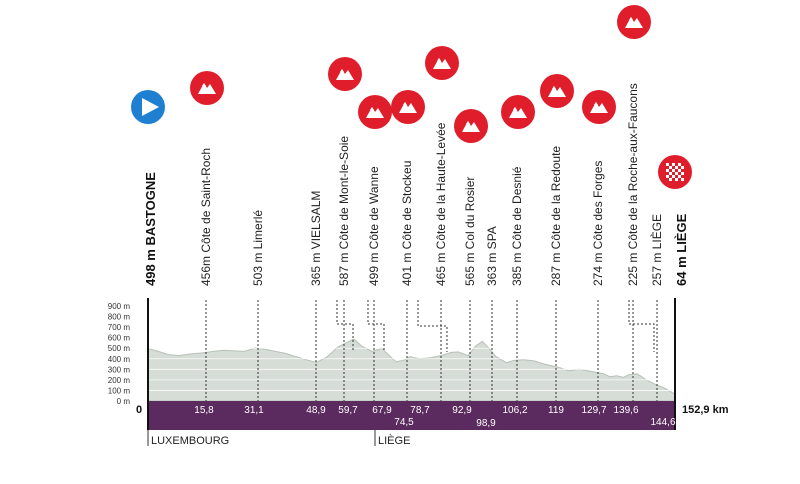  What do you see at coordinates (517, 267) in the screenshot?
I see `route-point-elevation: 385 m` at bounding box center [517, 267].